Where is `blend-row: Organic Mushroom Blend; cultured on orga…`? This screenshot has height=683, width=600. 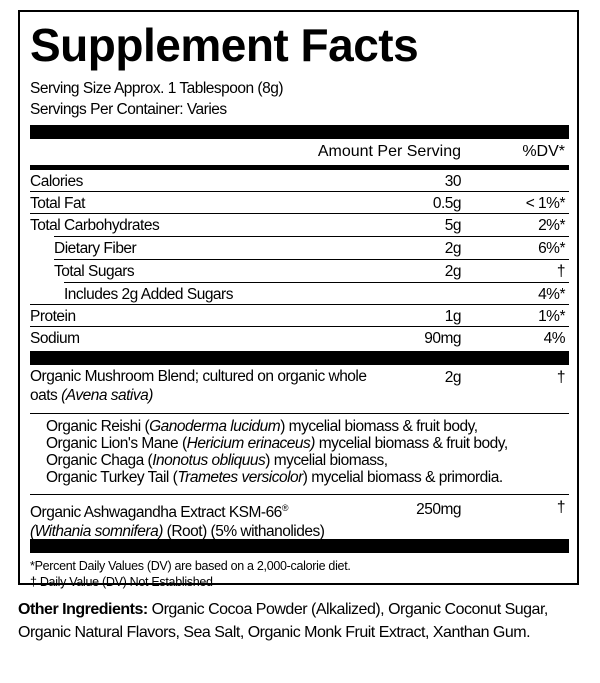 blend-row: Organic Mushroom Blend; cultured on orga… is located at coordinates (299, 389).